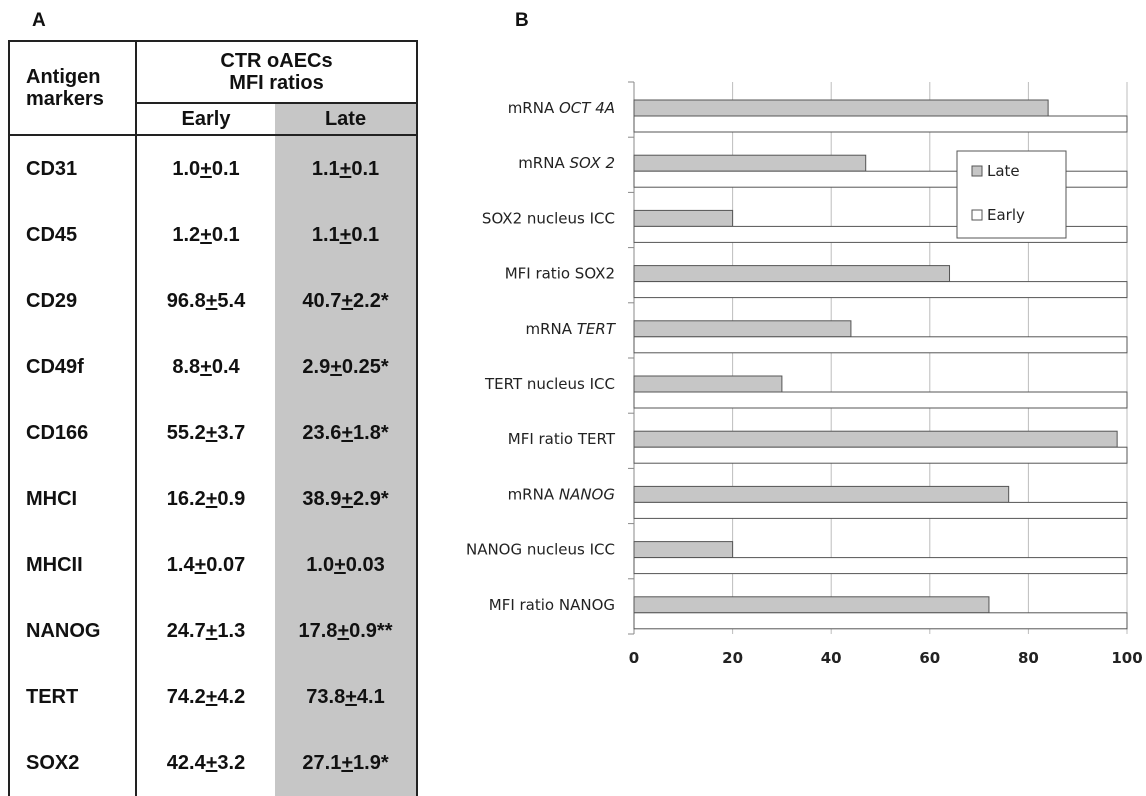 Image resolution: width=1146 pixels, height=796 pixels. I want to click on table-row: CD29 96.8+5.4 40.7+2.2*, so click(213, 301).